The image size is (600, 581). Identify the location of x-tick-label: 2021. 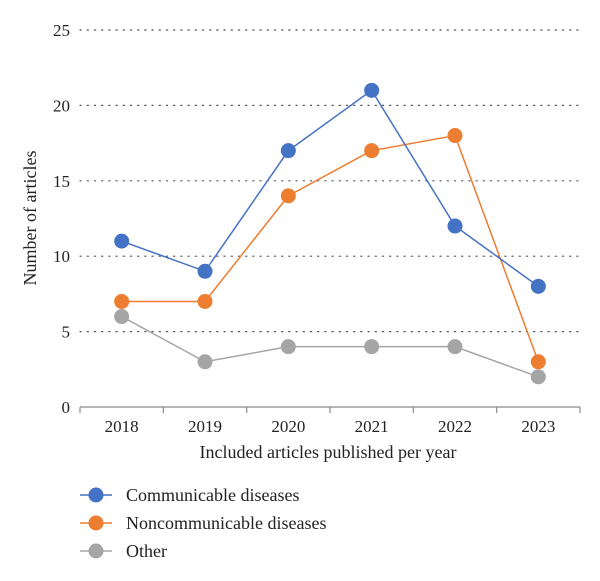
(372, 426).